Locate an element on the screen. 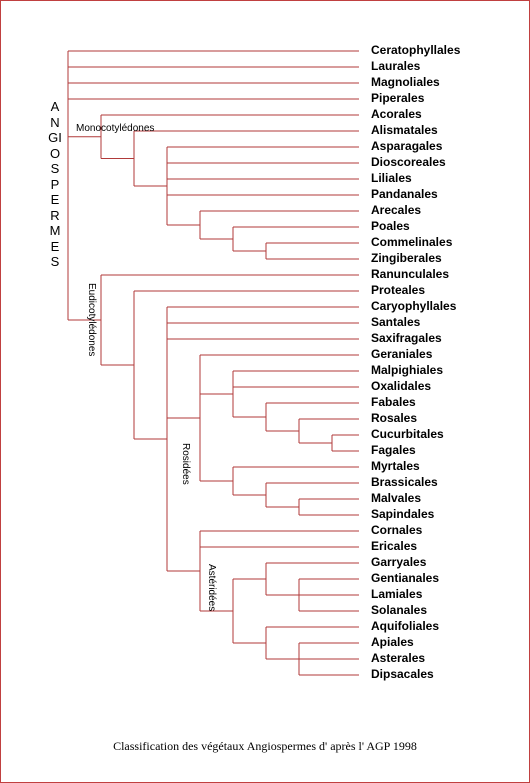  leaf-label: Pandanales is located at coordinates (404, 194).